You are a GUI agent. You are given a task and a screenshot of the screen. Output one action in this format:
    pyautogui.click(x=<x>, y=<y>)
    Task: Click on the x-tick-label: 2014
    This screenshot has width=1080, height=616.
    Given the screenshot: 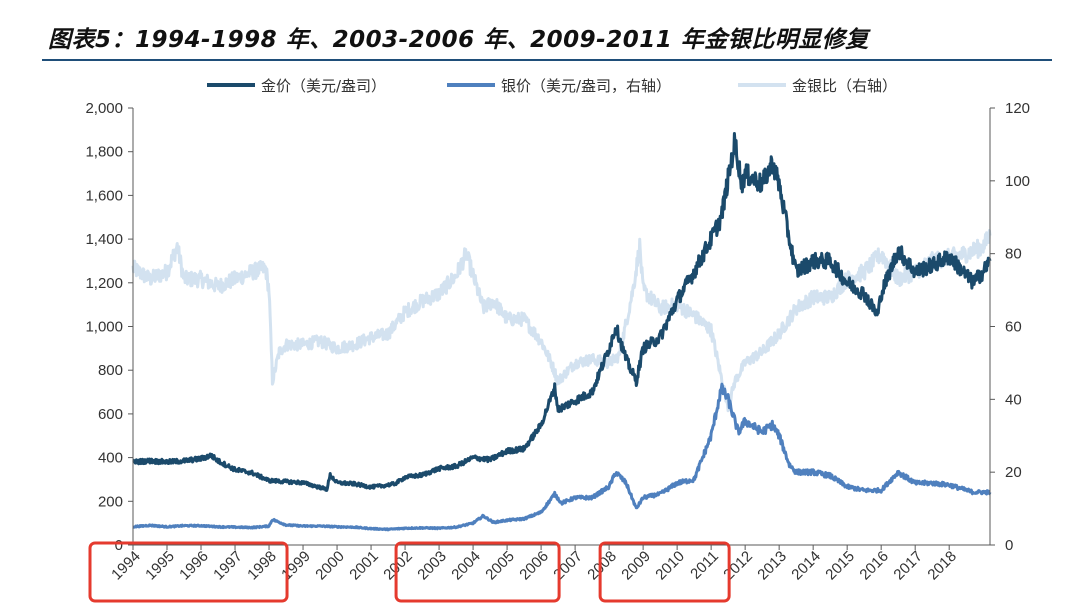 What is the action you would take?
    pyautogui.click(x=806, y=566)
    